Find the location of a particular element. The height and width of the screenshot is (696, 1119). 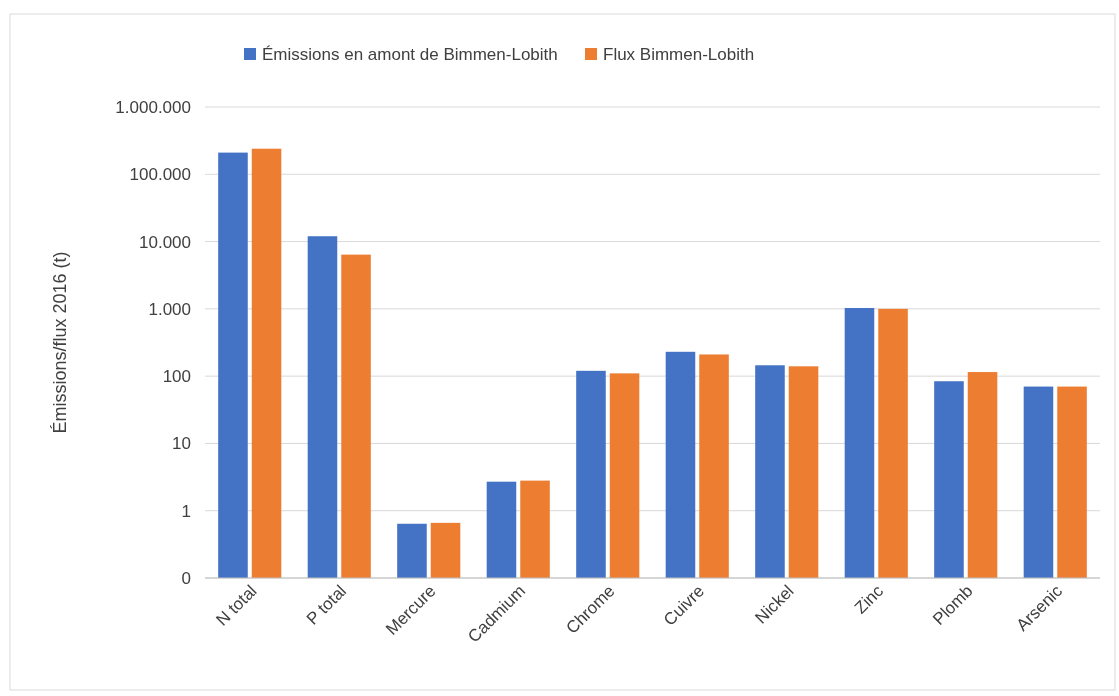

legend-label: Émissions en amont de Bimmen-Lobith is located at coordinates (410, 54).